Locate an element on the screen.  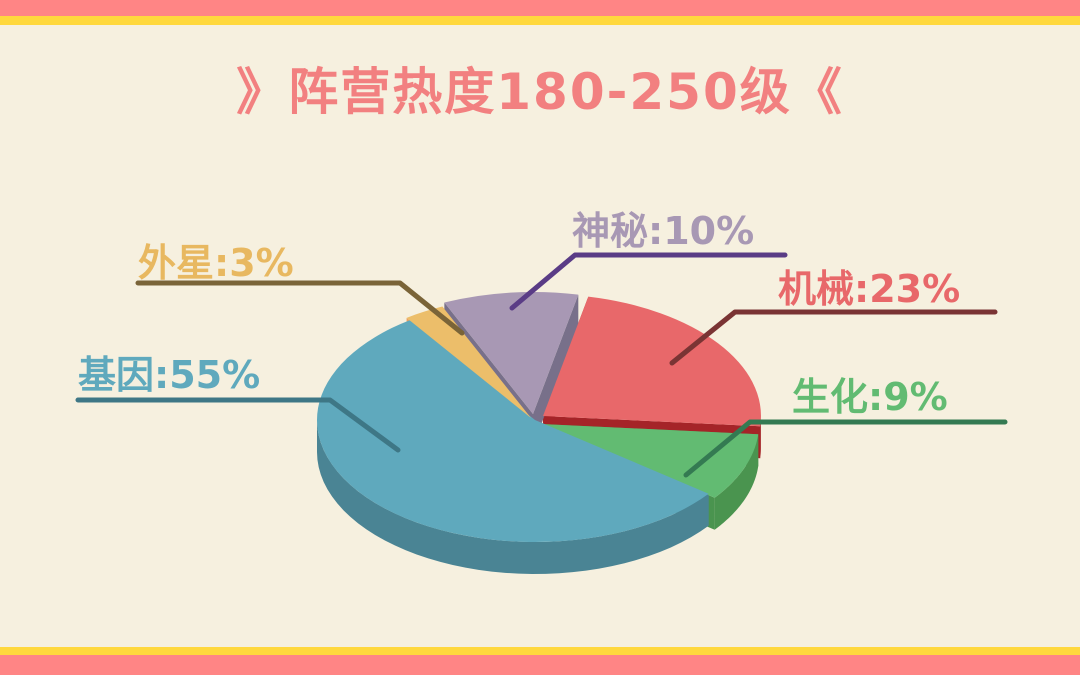
leader-line-生化 is located at coordinates (845, 448).